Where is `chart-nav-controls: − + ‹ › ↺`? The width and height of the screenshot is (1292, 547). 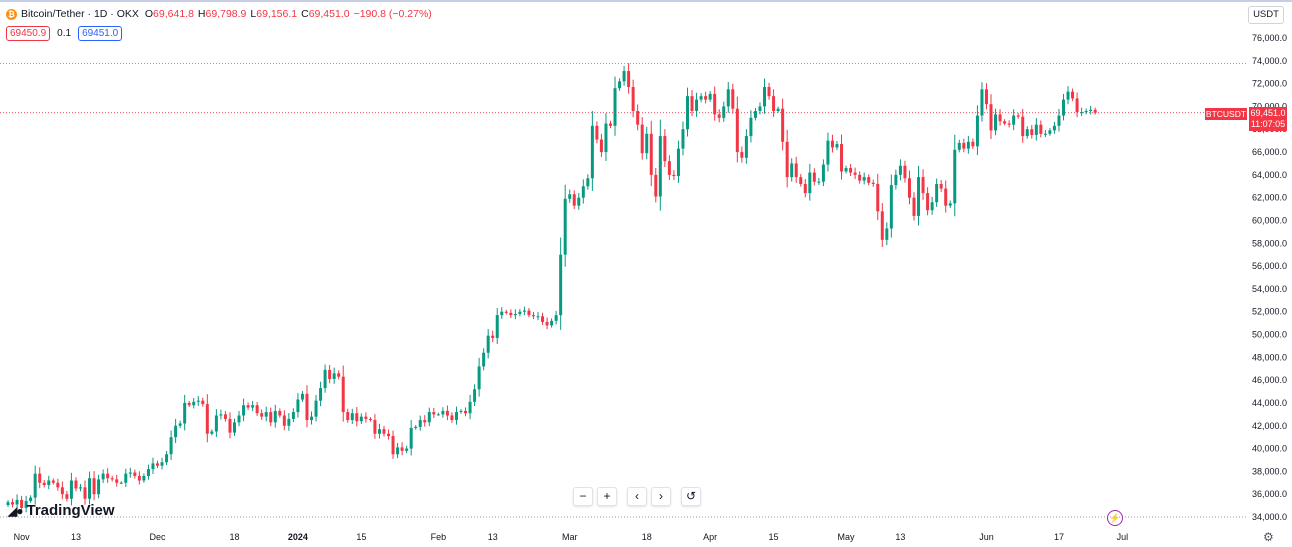
chart-nav-controls: − + ‹ › ↺ is located at coordinates (639, 496).